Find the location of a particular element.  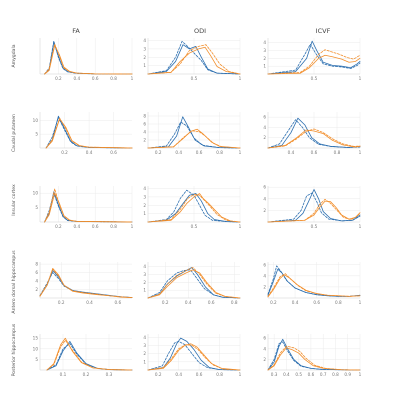

x-tick-label: 0.1 is located at coordinates (63, 374).